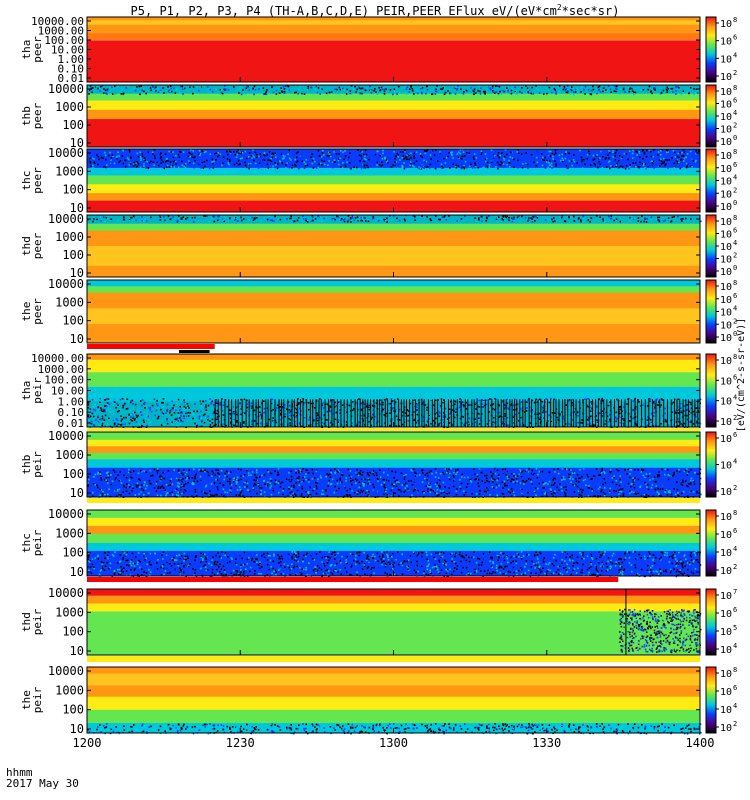  Describe the element at coordinates (69, 107) in the screenshot. I see `y-tick-label: 1000` at that location.